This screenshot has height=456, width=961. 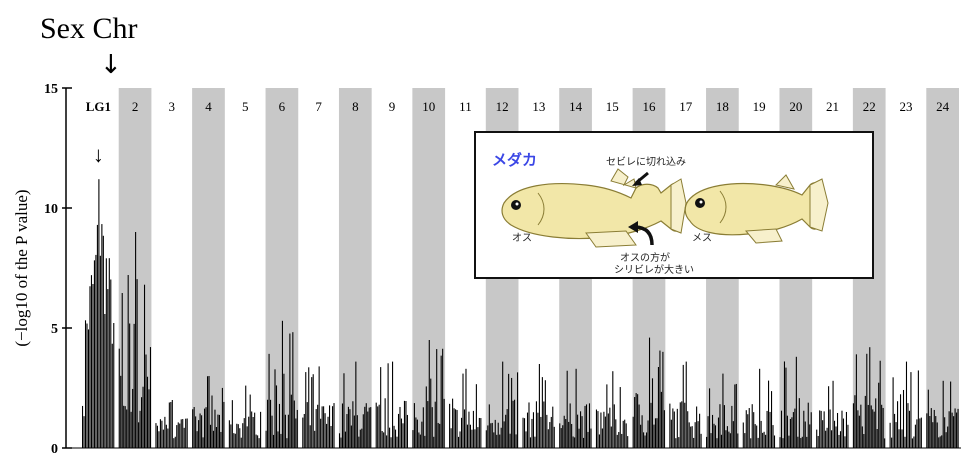 I want to click on fin-notch-arrowhead-icon, so click(x=637, y=182).